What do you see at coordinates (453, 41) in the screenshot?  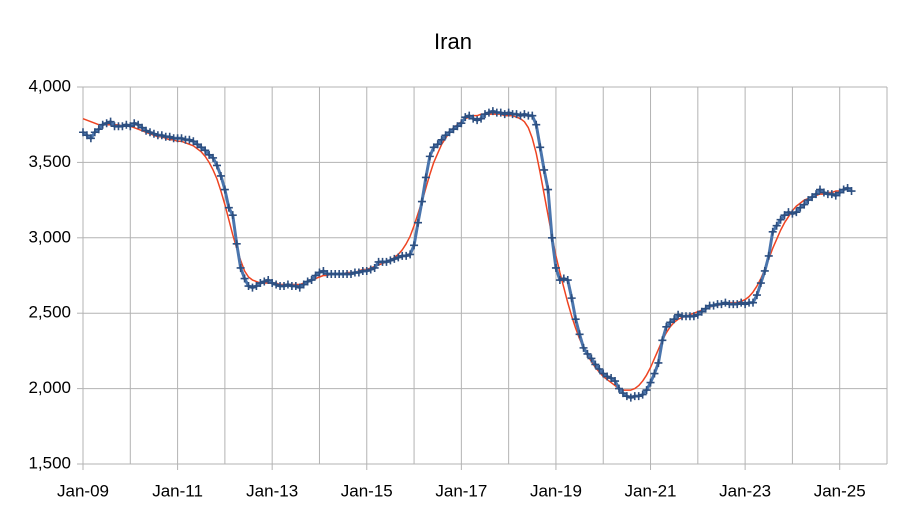 I see `chart-title: Iran` at bounding box center [453, 41].